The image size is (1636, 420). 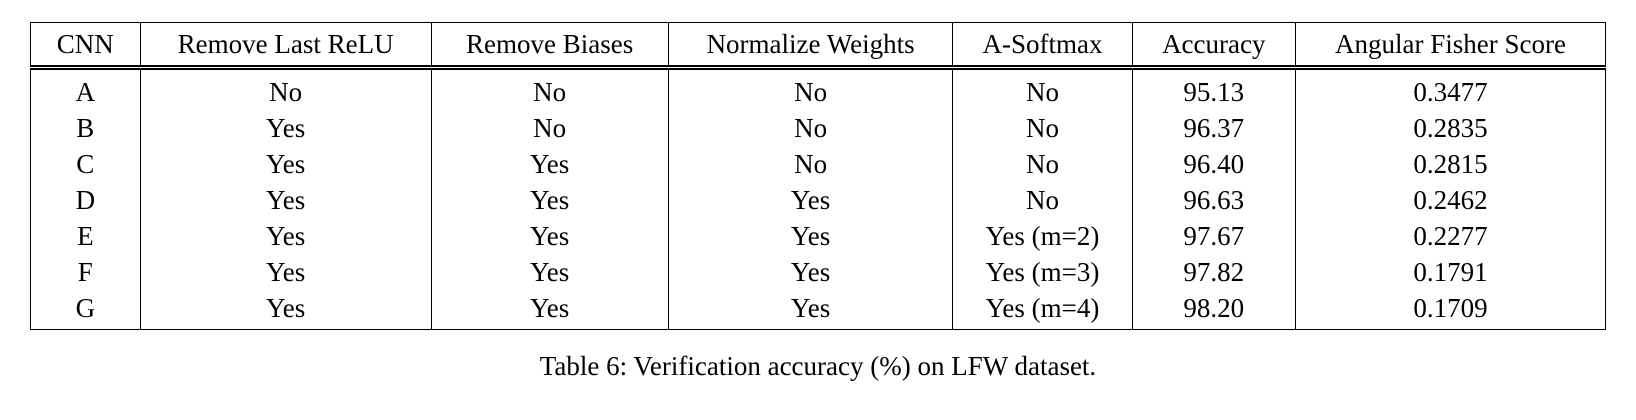 What do you see at coordinates (549, 46) in the screenshot?
I see `header-remove-biases: Remove Biases` at bounding box center [549, 46].